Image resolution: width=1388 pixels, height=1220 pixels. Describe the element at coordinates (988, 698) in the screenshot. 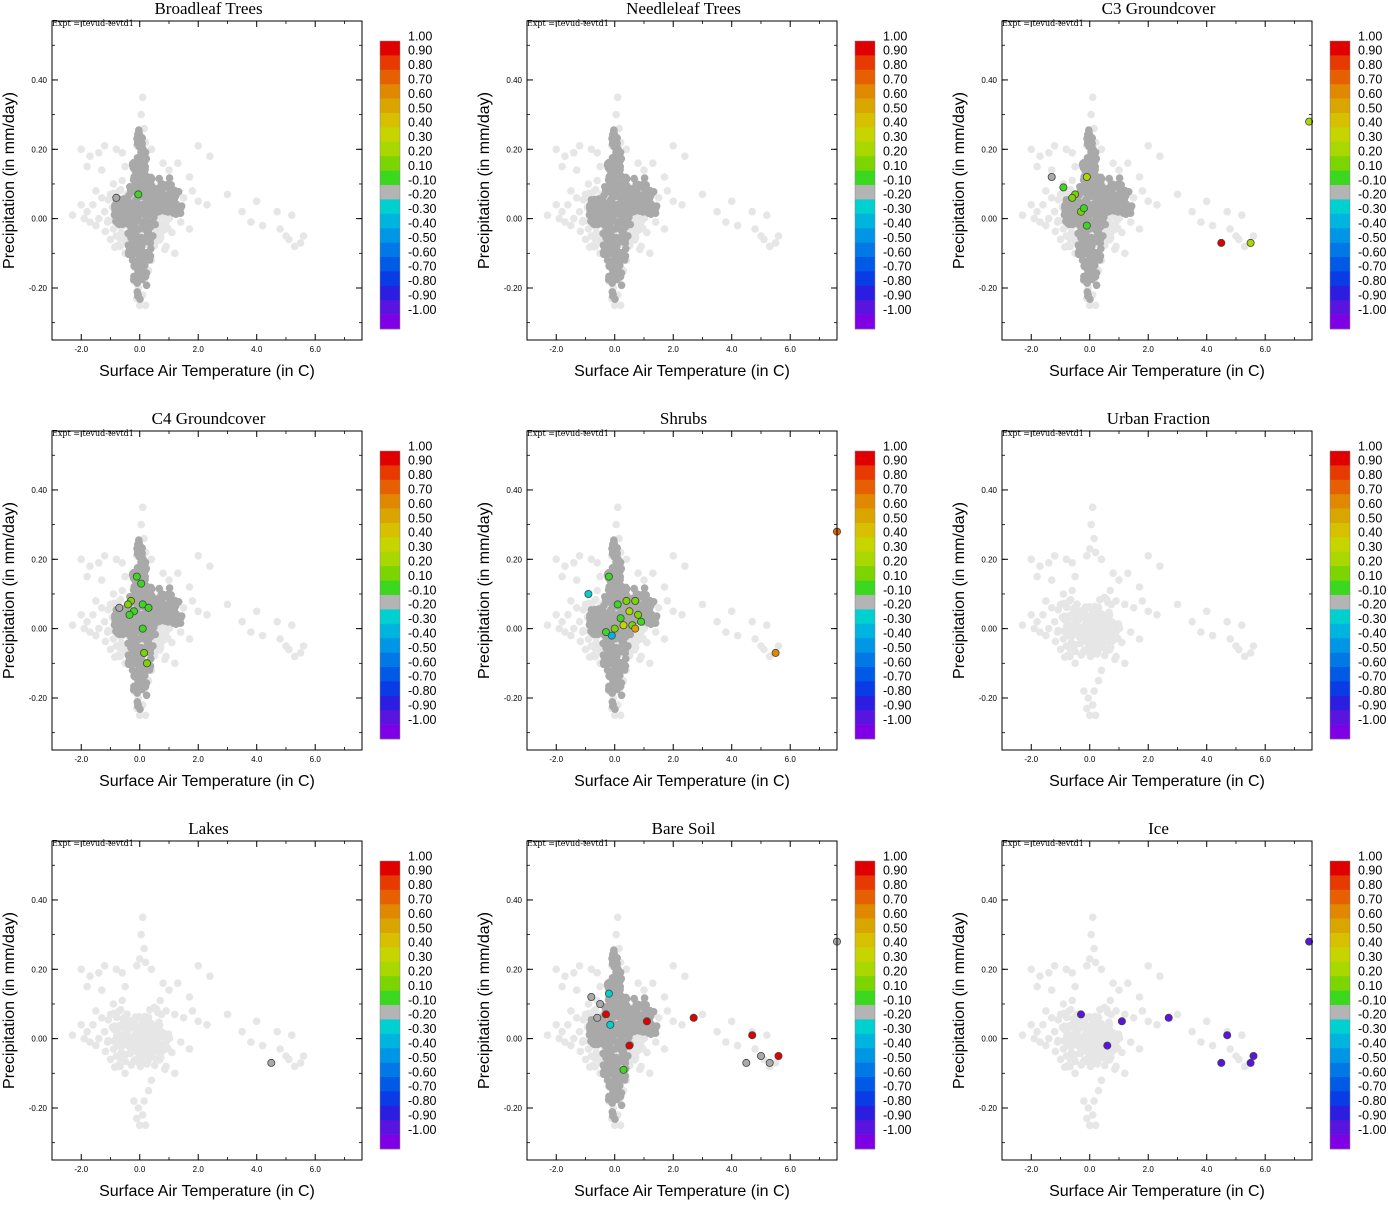

I see `y-tick-label: -0.20` at that location.